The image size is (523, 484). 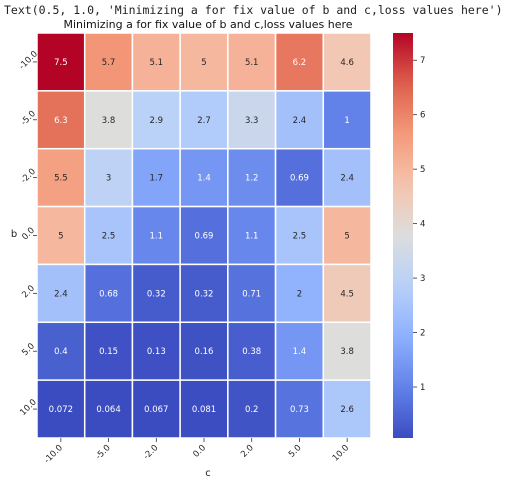 I want to click on x-tick-label: 0.0, so click(x=199, y=451).